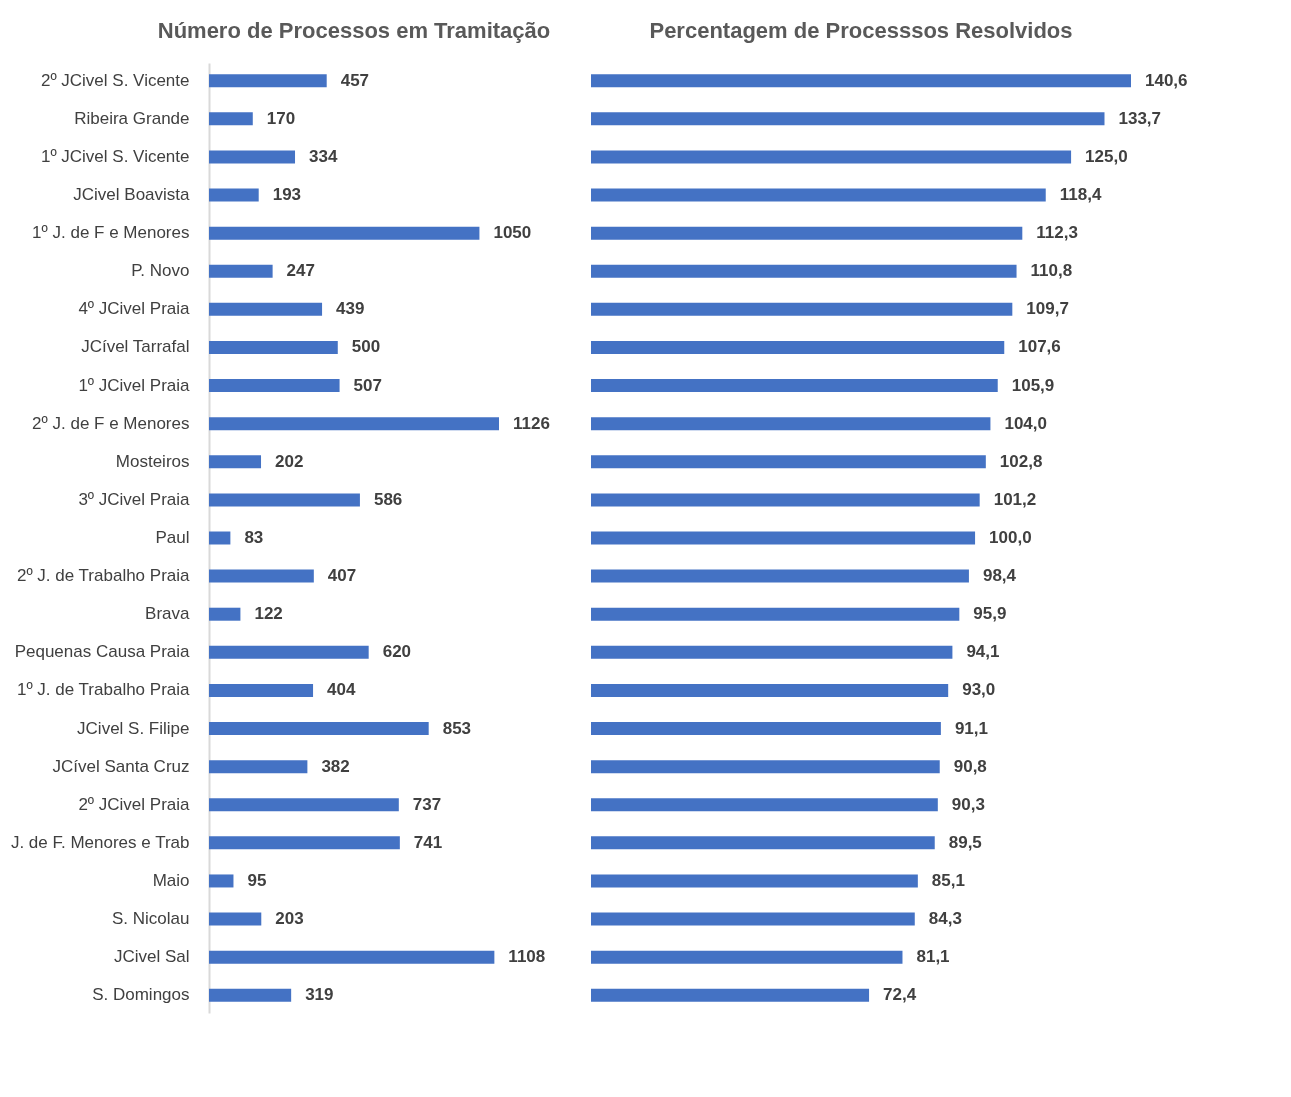 Image resolution: width=1291 pixels, height=1097 pixels. What do you see at coordinates (965, 842) in the screenshot?
I see `data-label: 89,5` at bounding box center [965, 842].